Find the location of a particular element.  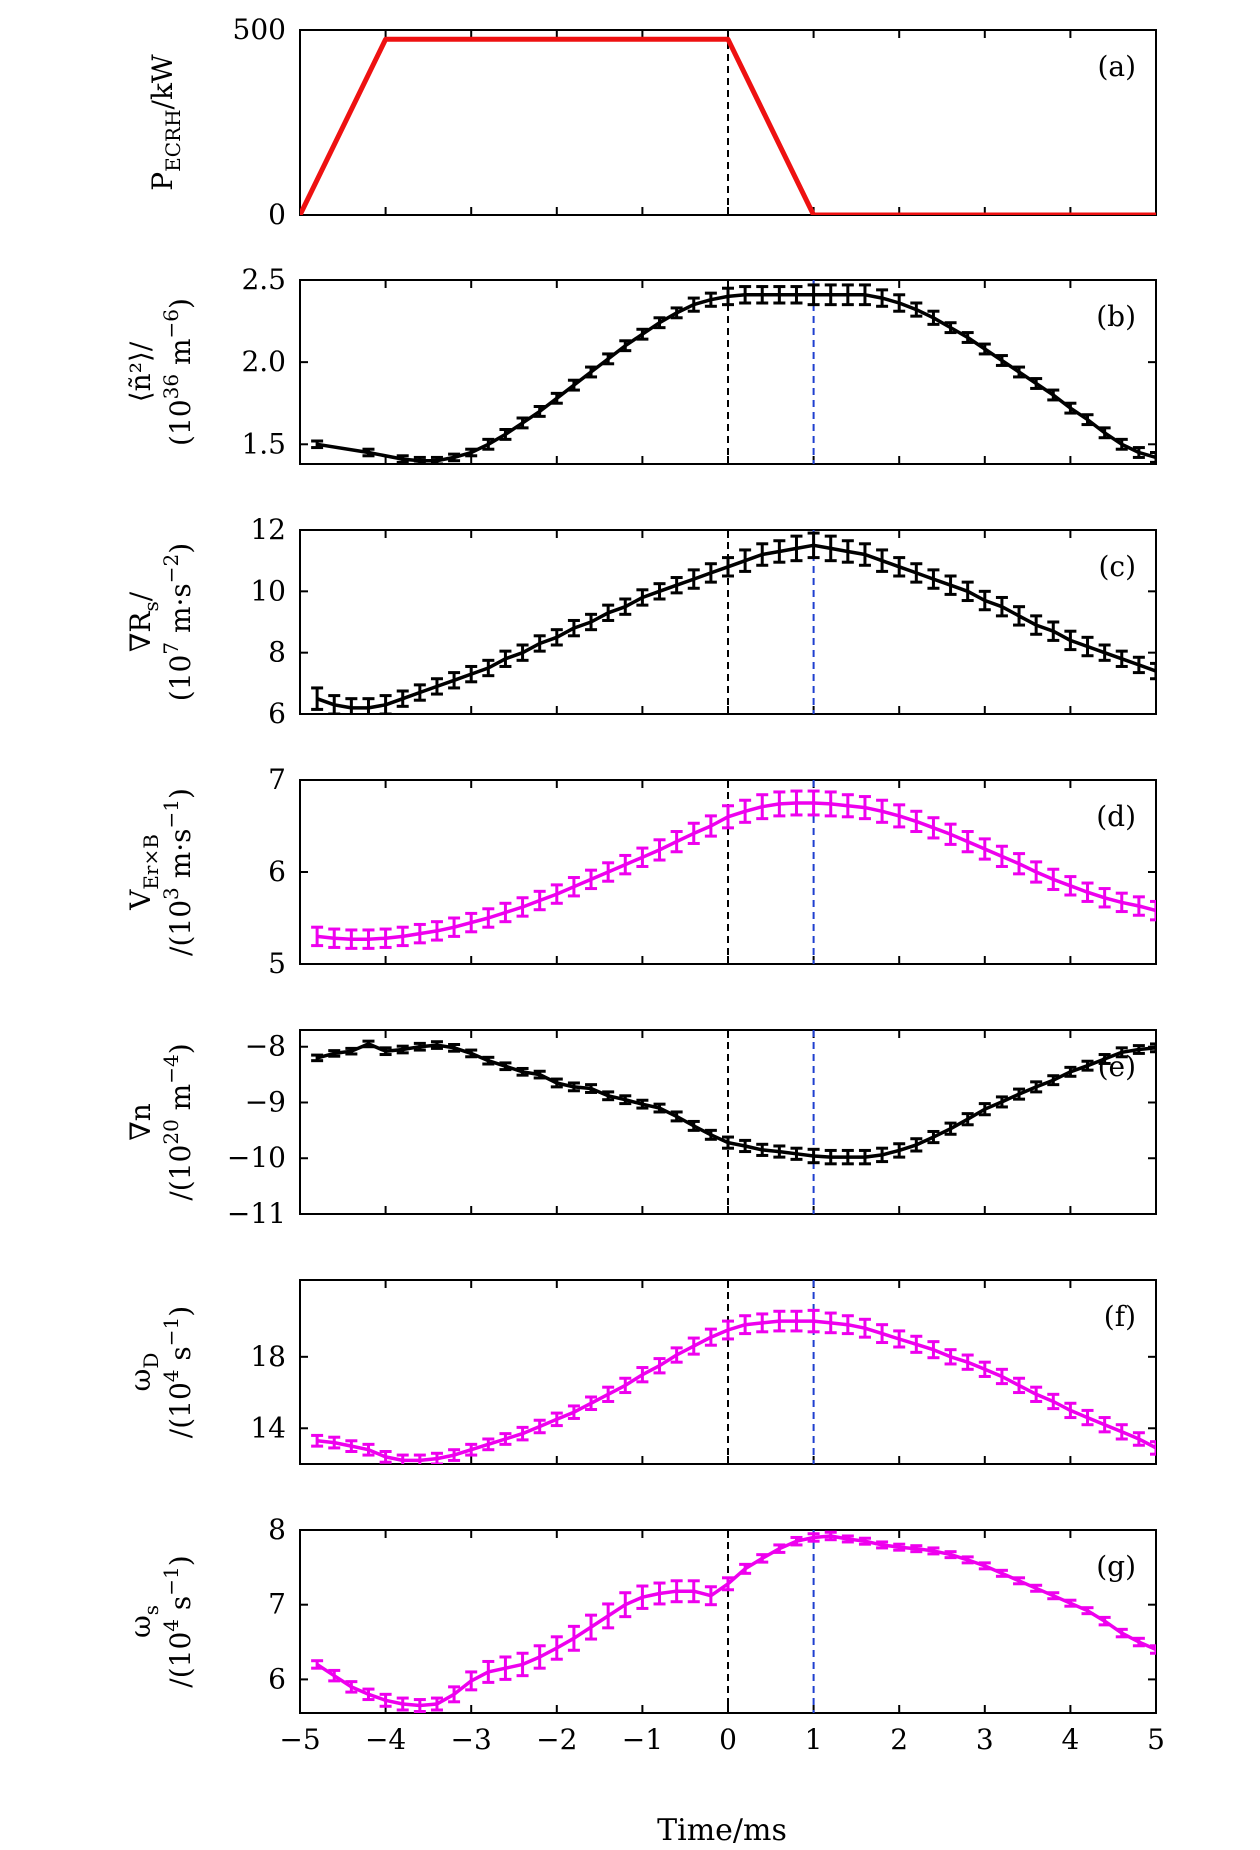

y-axis-label-line: VEr×B is located at coordinates (143, 872).